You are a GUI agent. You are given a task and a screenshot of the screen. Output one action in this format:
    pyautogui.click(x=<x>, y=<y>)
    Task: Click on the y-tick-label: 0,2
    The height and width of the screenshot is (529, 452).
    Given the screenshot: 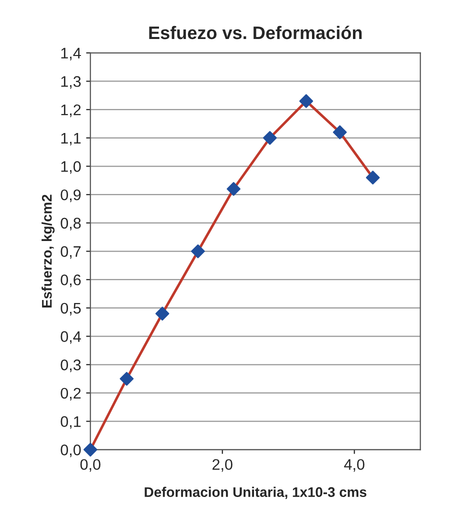 What is the action you would take?
    pyautogui.click(x=70, y=394)
    